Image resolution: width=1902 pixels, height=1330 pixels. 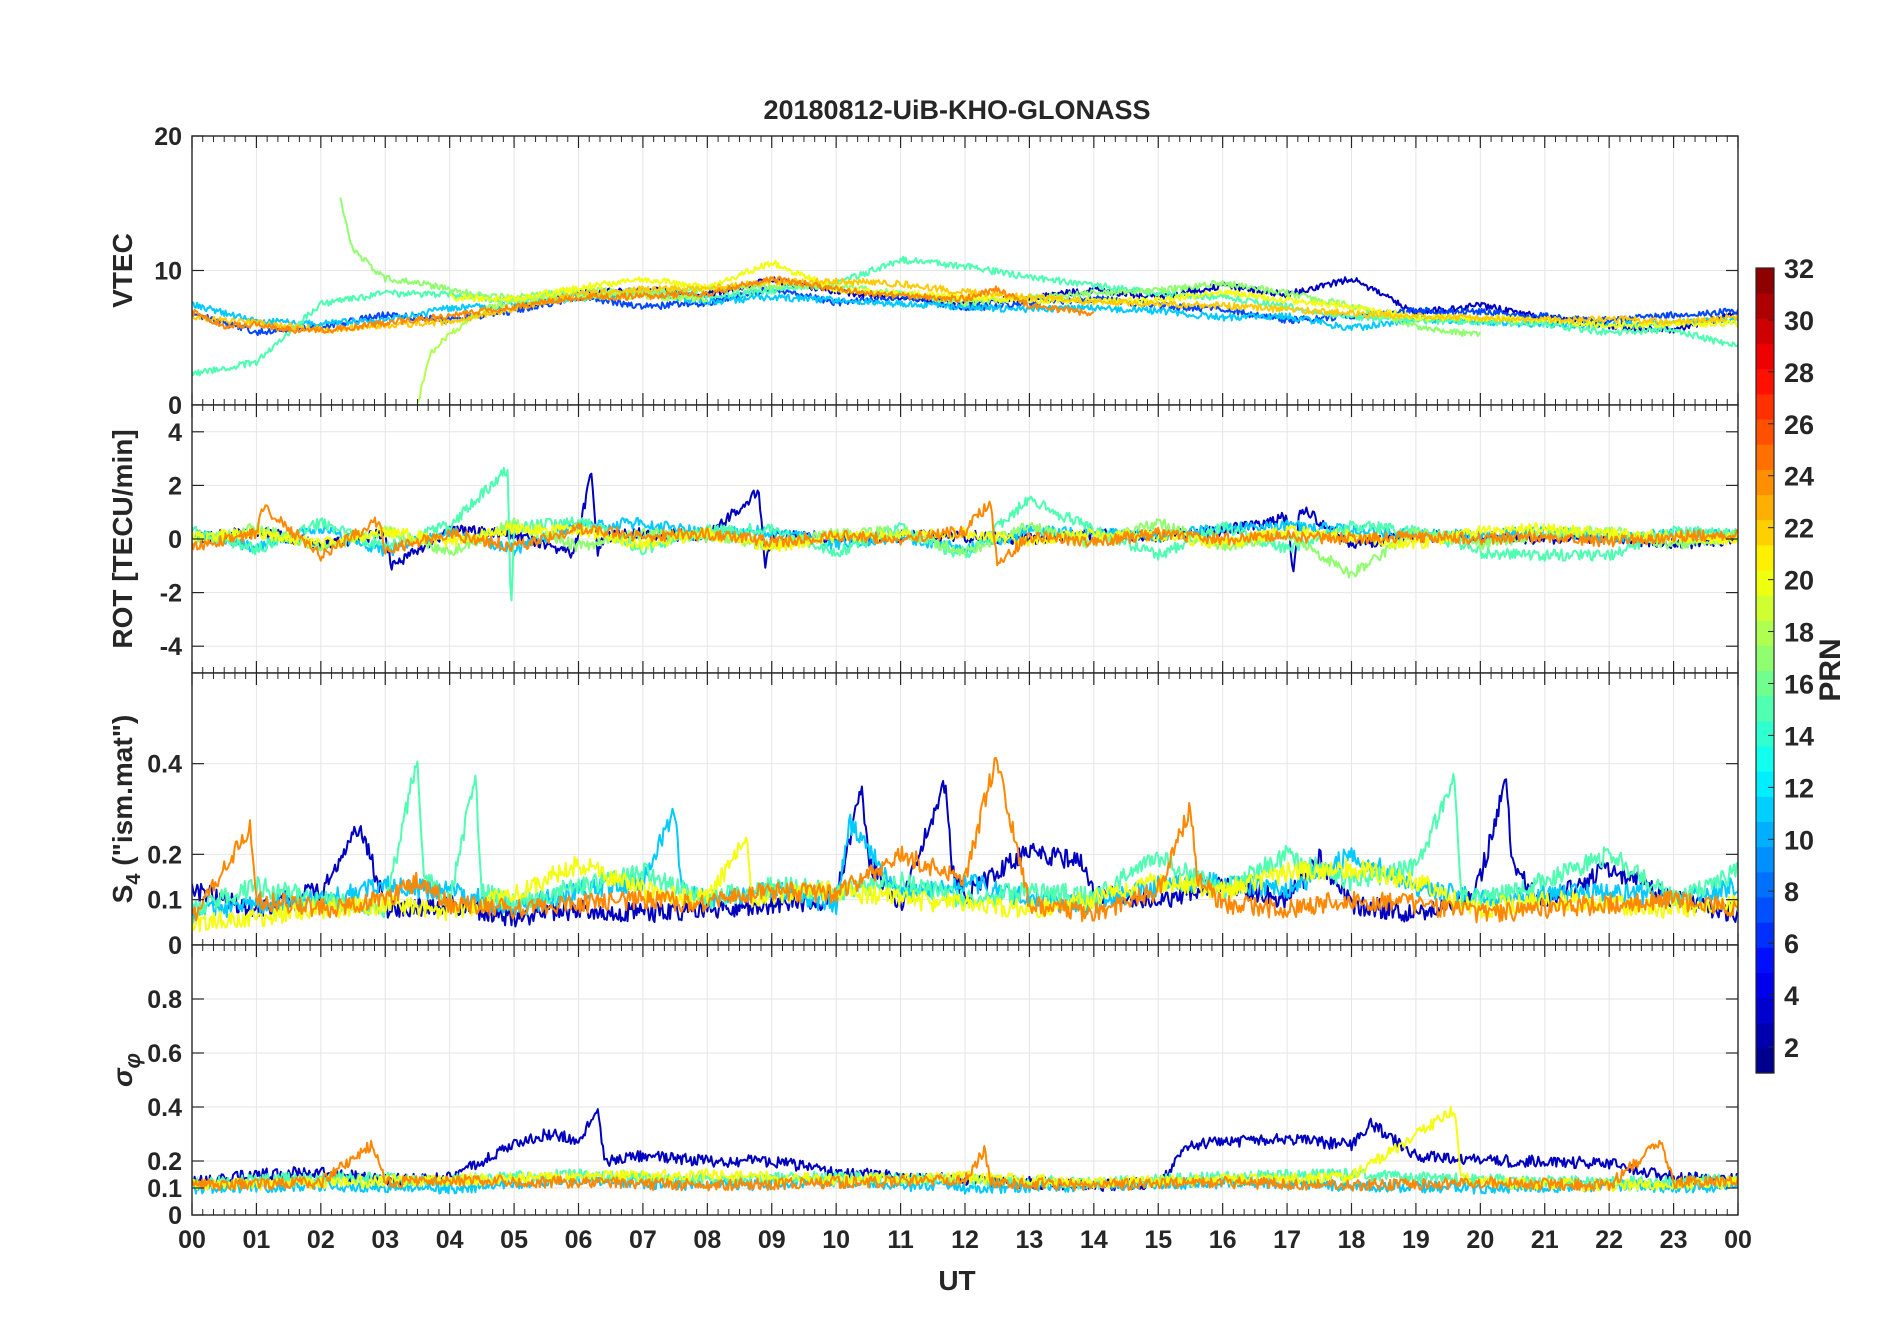 What do you see at coordinates (1480, 1240) in the screenshot?
I see `x-tick-label: 20` at bounding box center [1480, 1240].